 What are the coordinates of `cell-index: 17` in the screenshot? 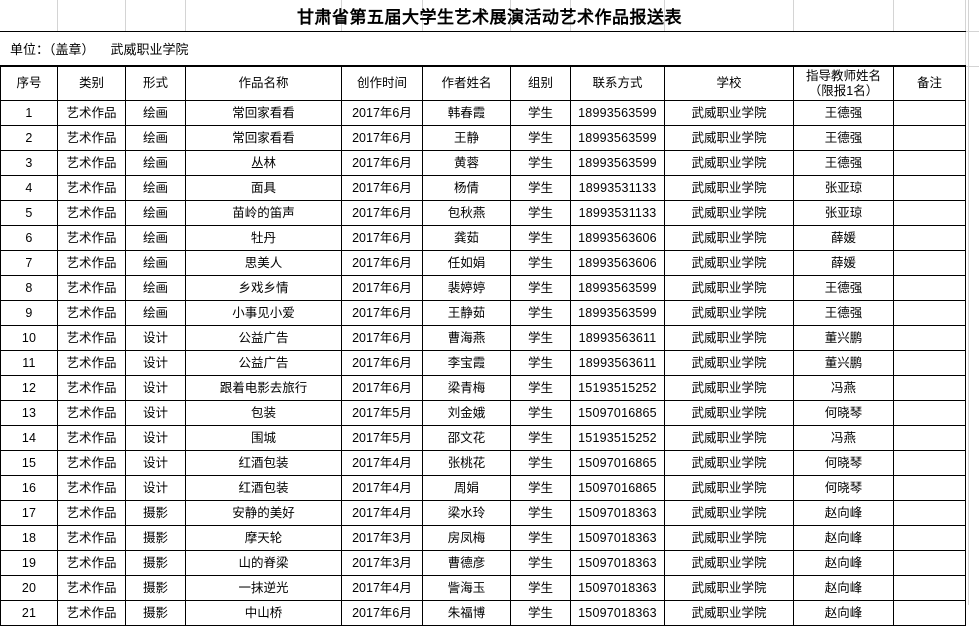 It's located at (29, 513).